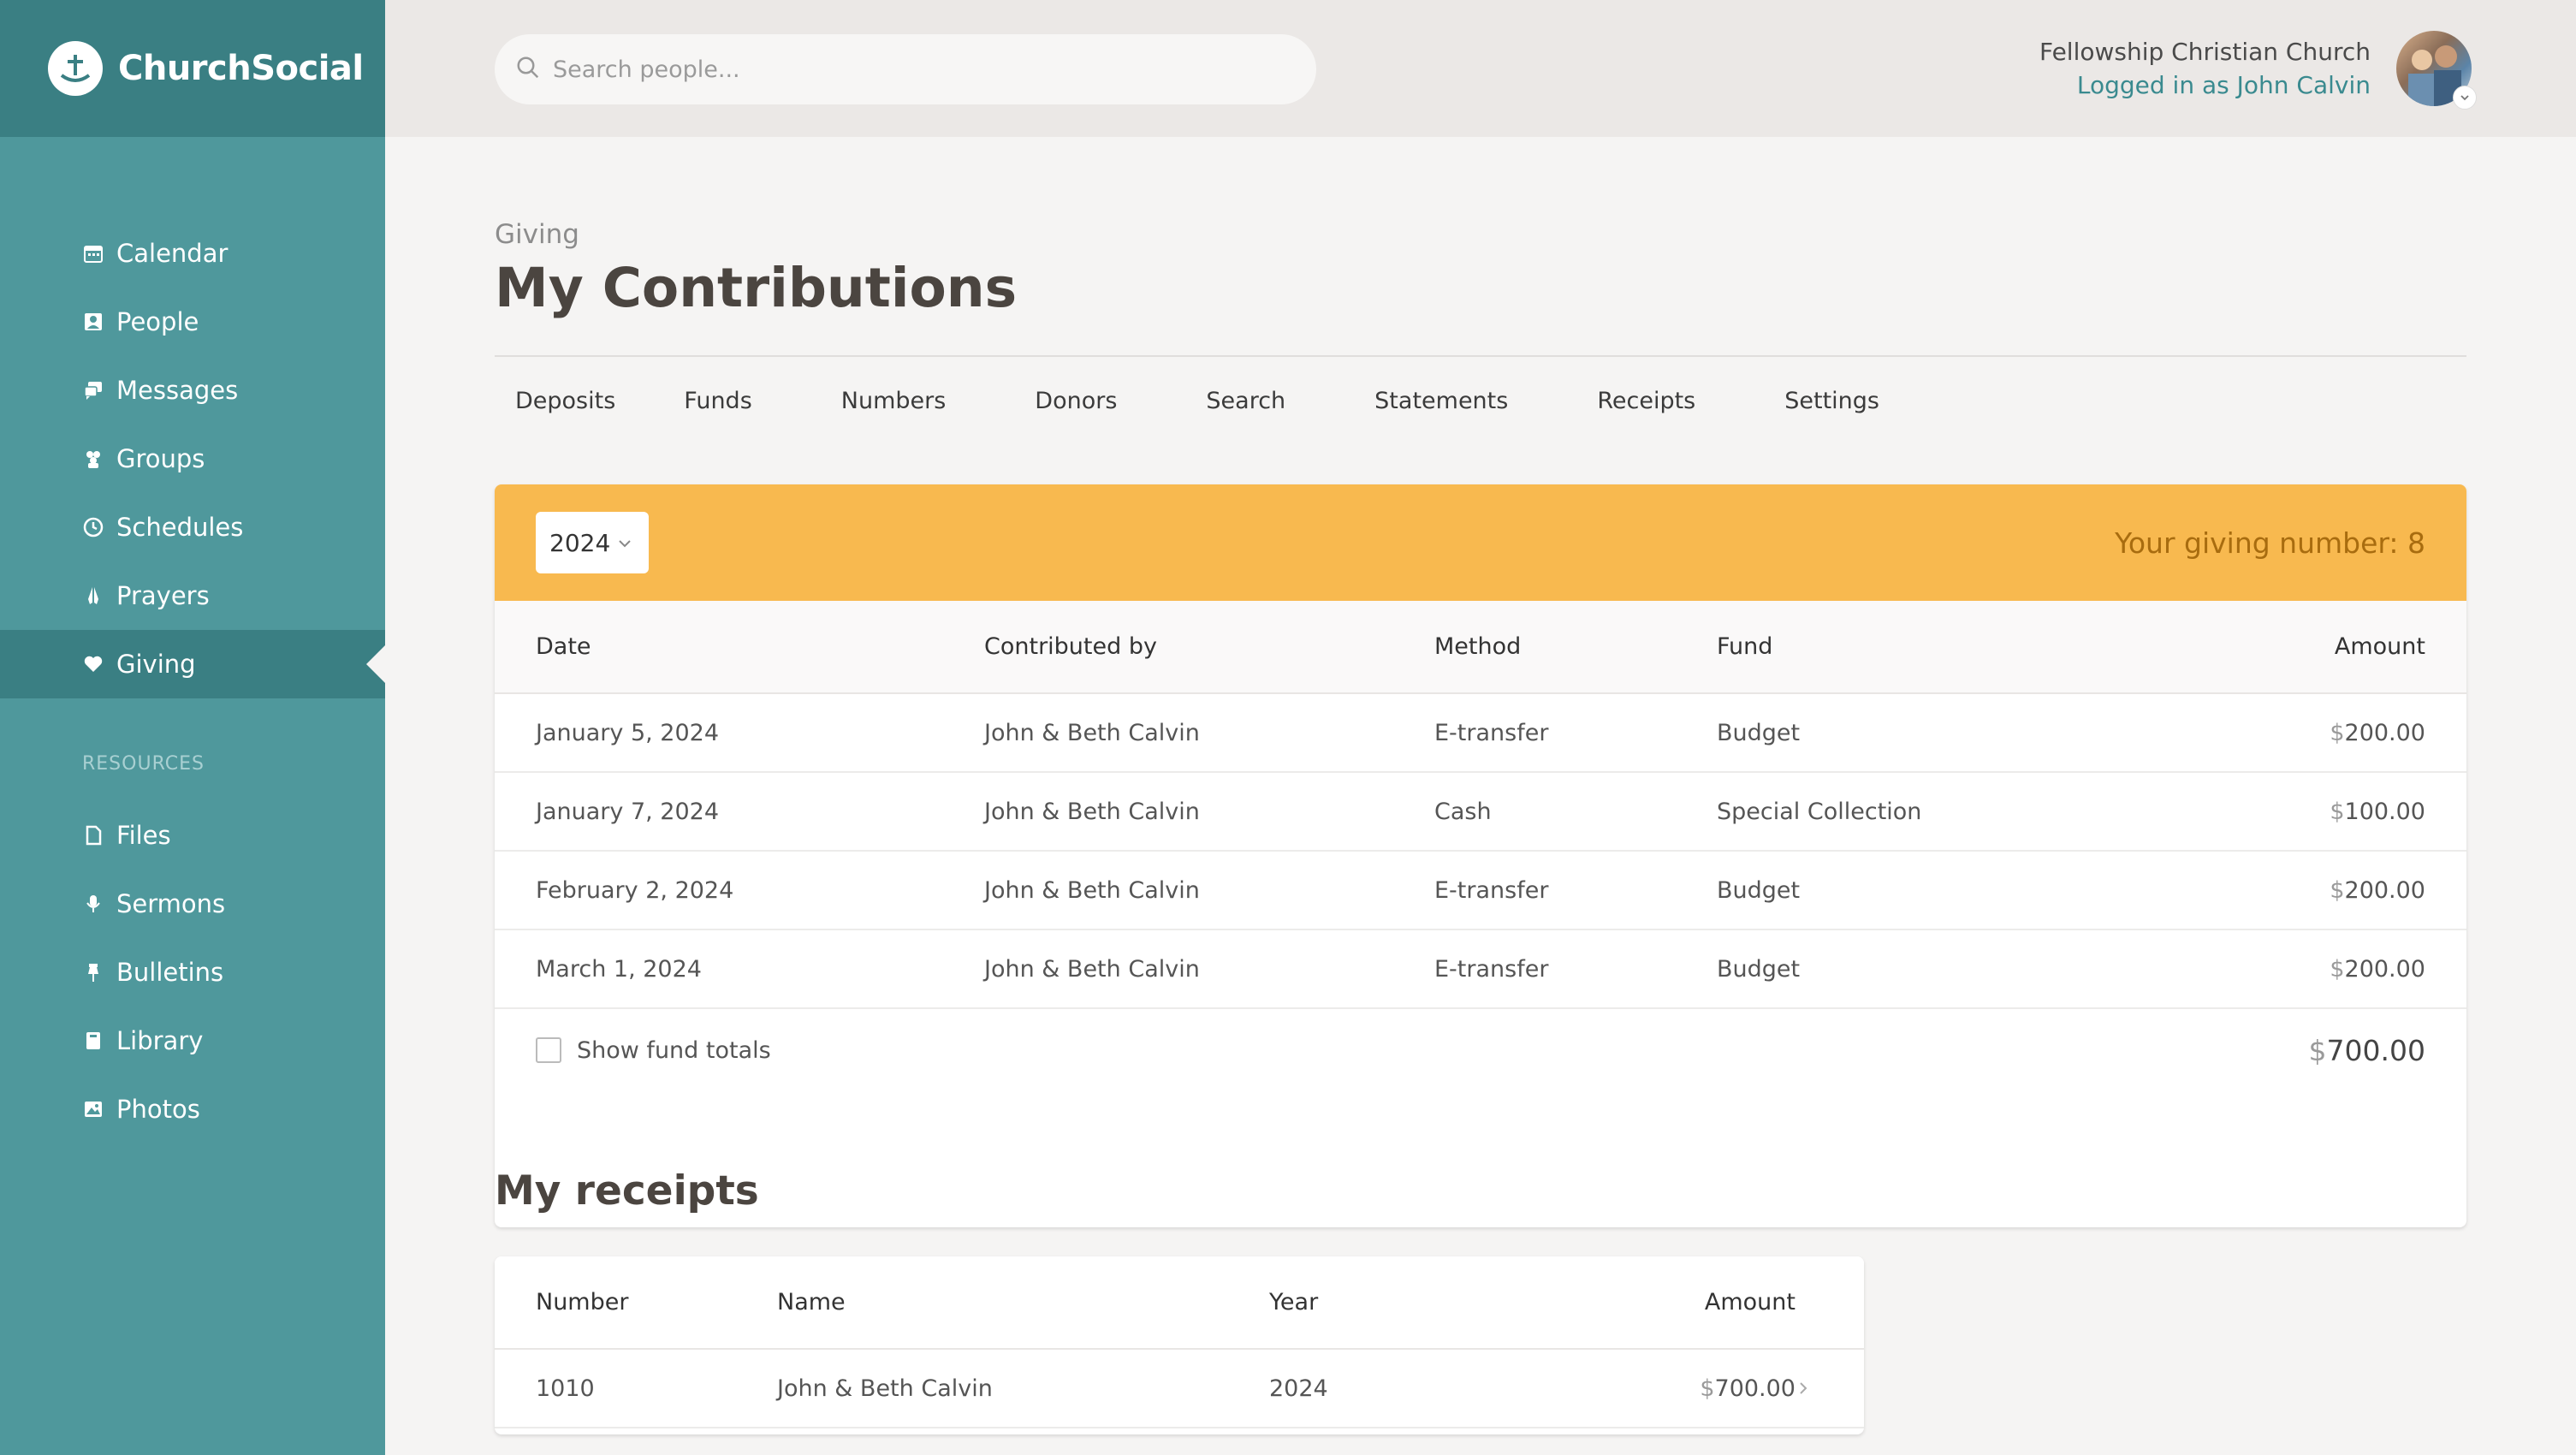 Image resolution: width=2576 pixels, height=1455 pixels. Describe the element at coordinates (580, 542) in the screenshot. I see `year-select-value: 2024` at that location.